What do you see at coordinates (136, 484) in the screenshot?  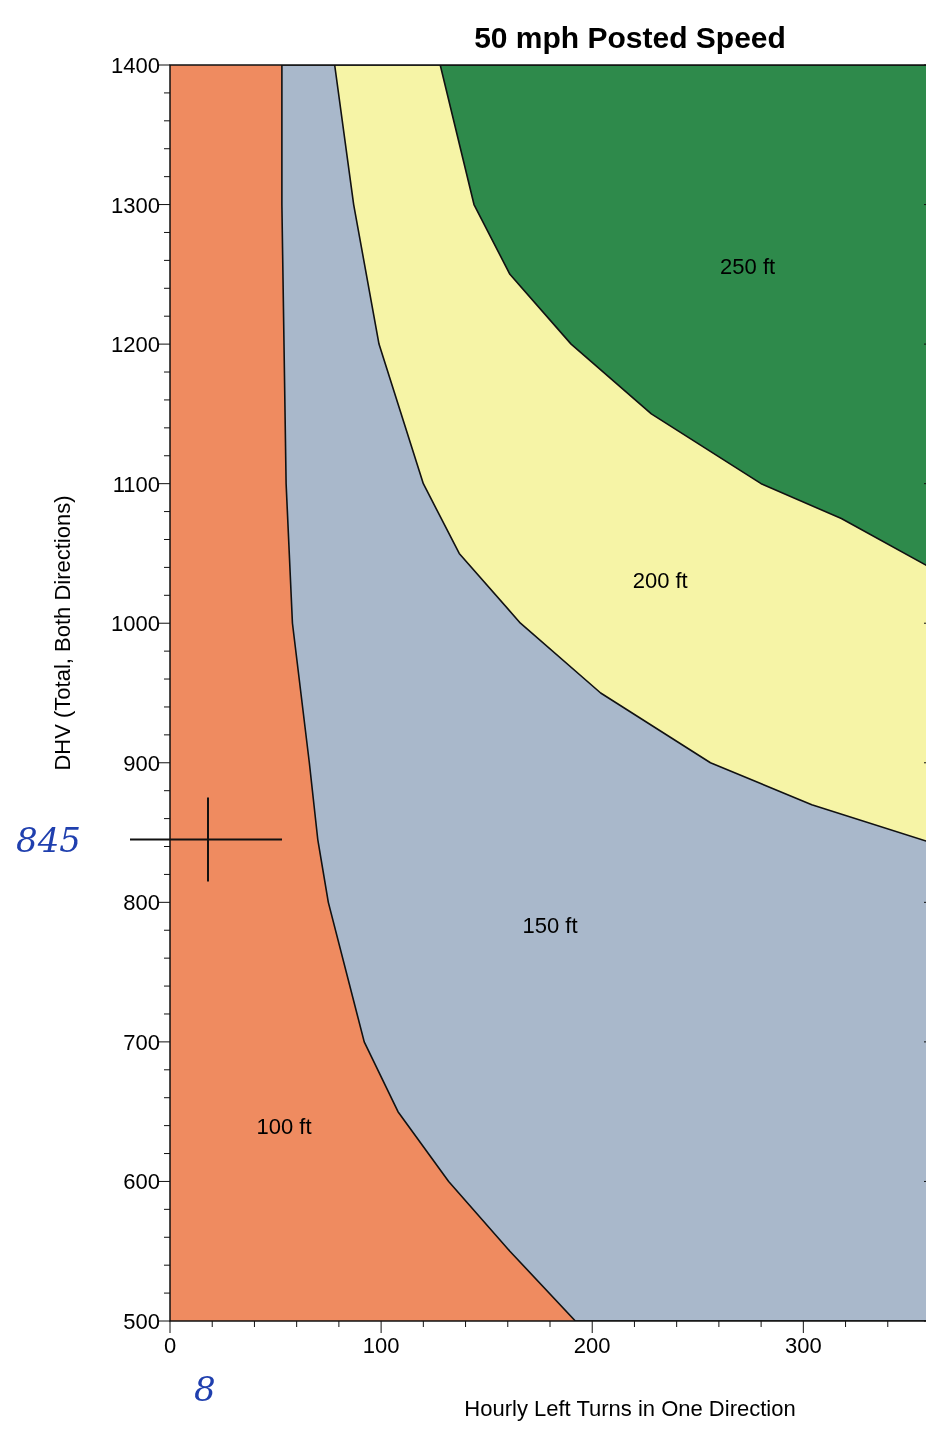 I see `y-tick-label: 1100` at bounding box center [136, 484].